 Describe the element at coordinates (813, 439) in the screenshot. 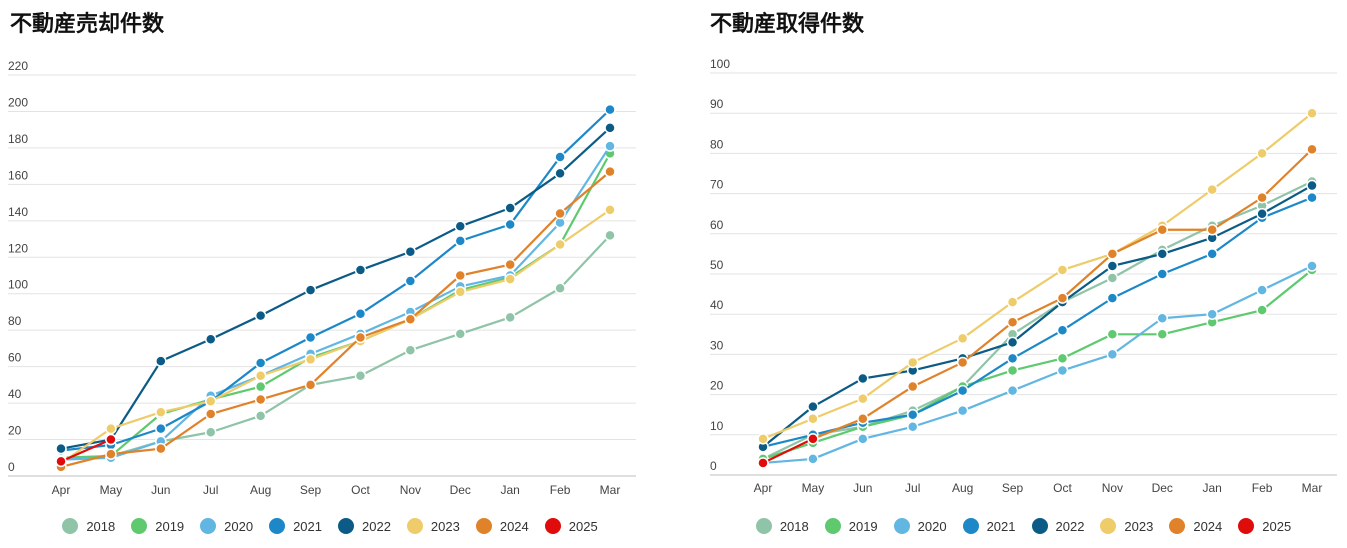

I see `data-point-2025` at that location.